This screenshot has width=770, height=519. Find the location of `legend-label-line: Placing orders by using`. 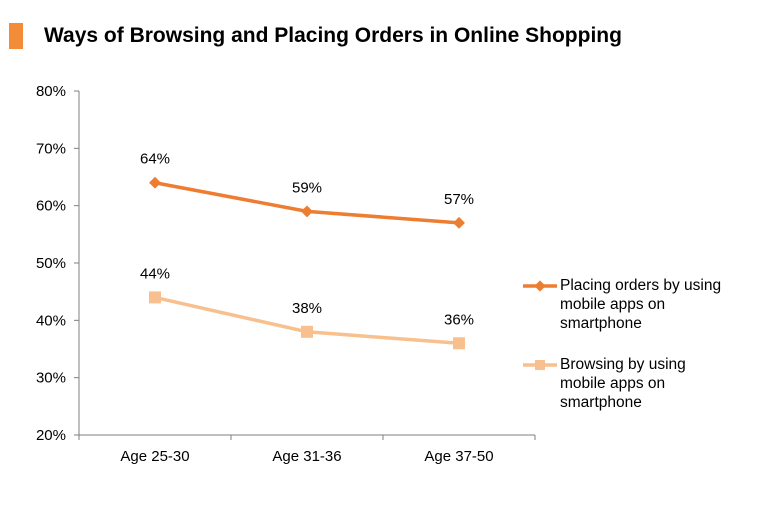

legend-label-line: Placing orders by using is located at coordinates (641, 285).